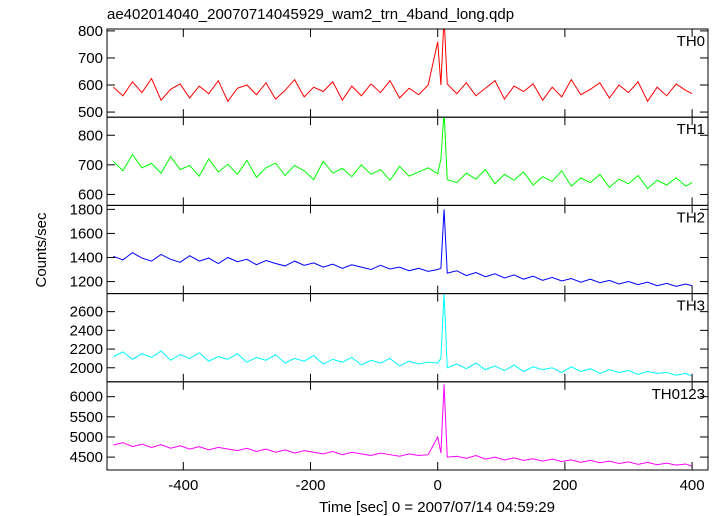 The image size is (722, 516). I want to click on y-tick-label: 2400, so click(86, 330).